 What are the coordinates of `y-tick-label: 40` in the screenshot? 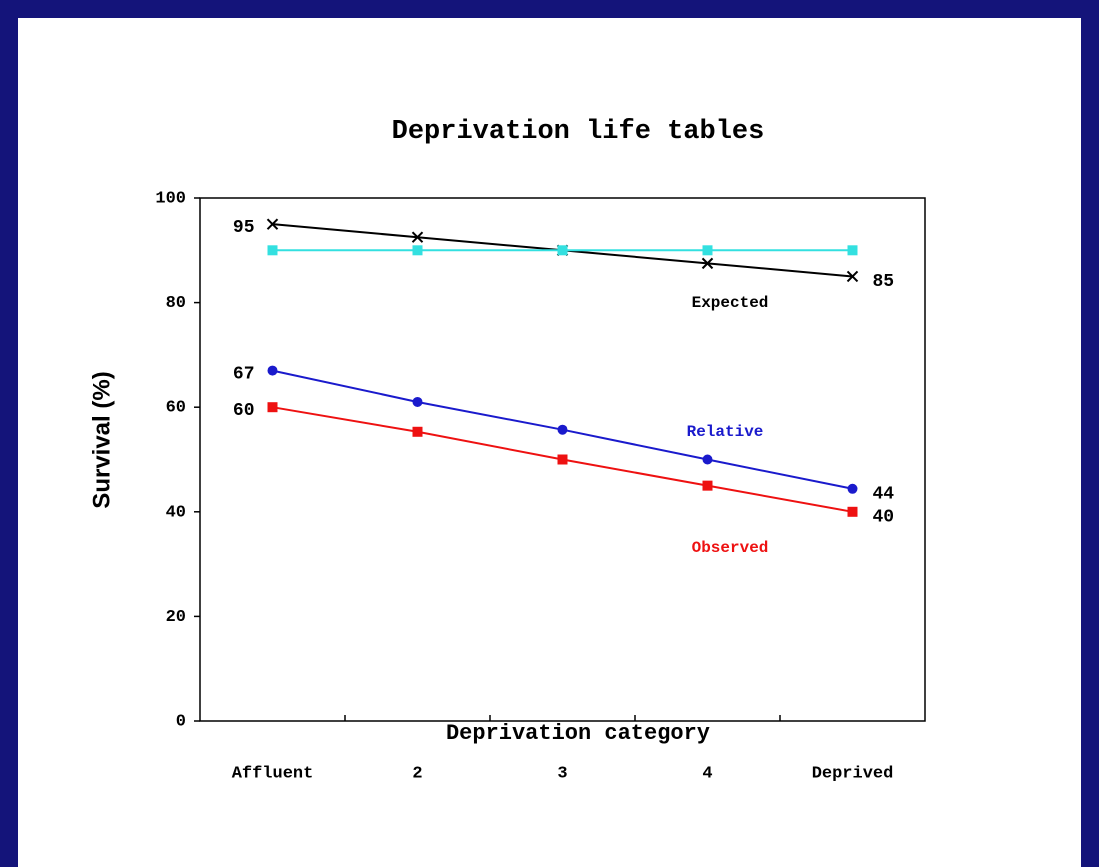 It's located at (176, 512).